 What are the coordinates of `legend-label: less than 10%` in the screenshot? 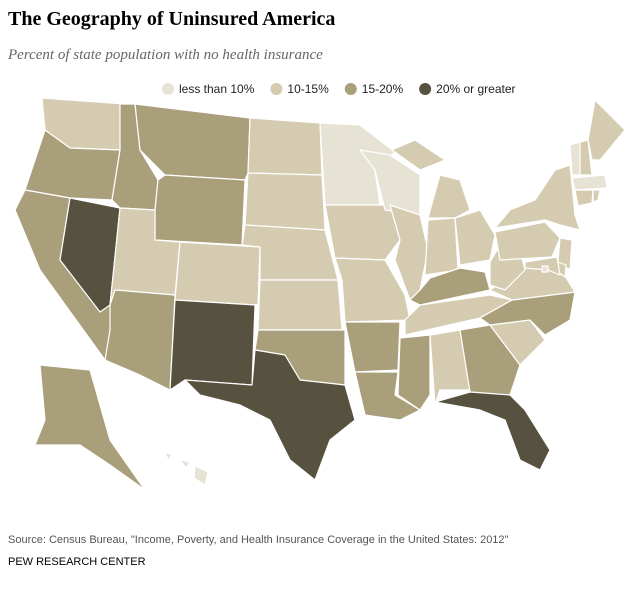 It's located at (217, 89).